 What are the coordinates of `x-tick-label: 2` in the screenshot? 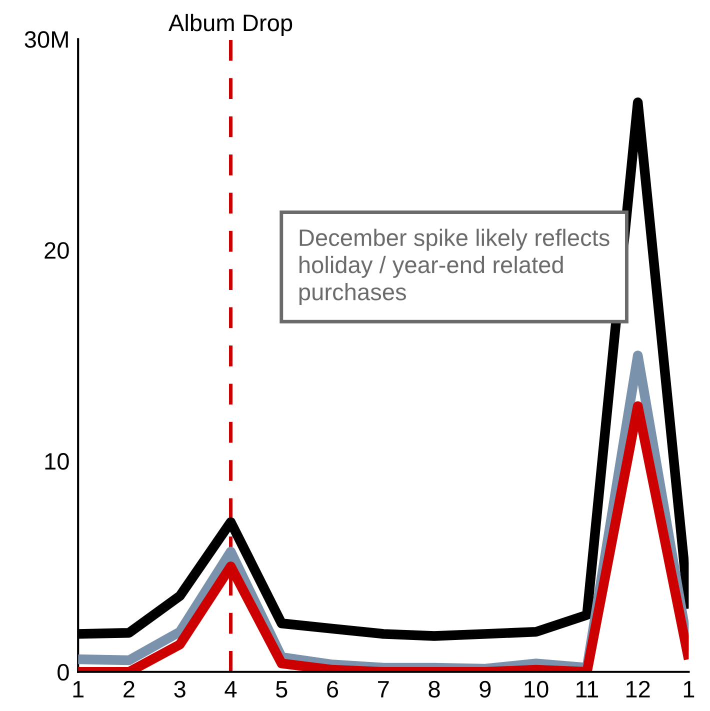 It's located at (129, 689).